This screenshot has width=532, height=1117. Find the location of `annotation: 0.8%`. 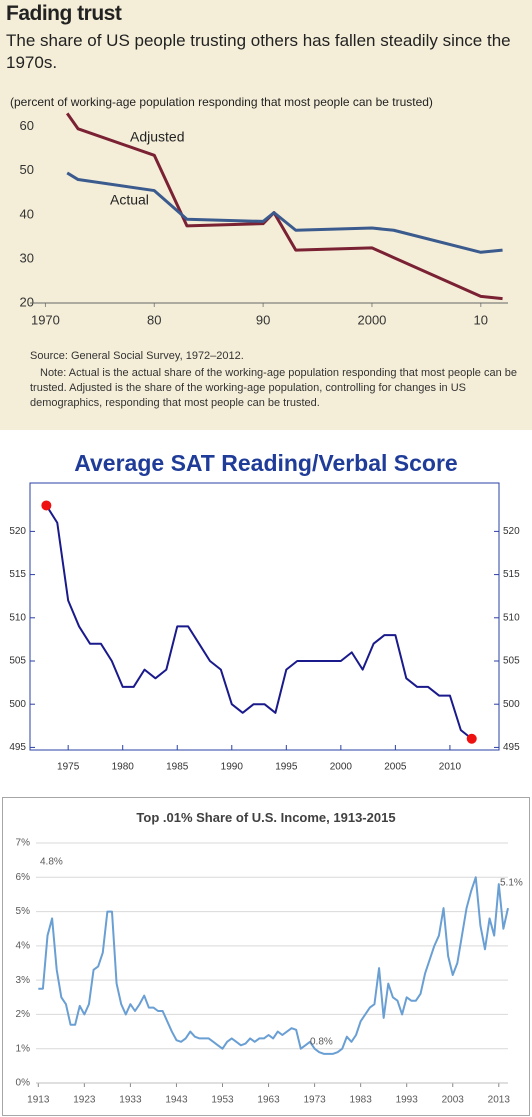

annotation: 0.8% is located at coordinates (321, 1042).